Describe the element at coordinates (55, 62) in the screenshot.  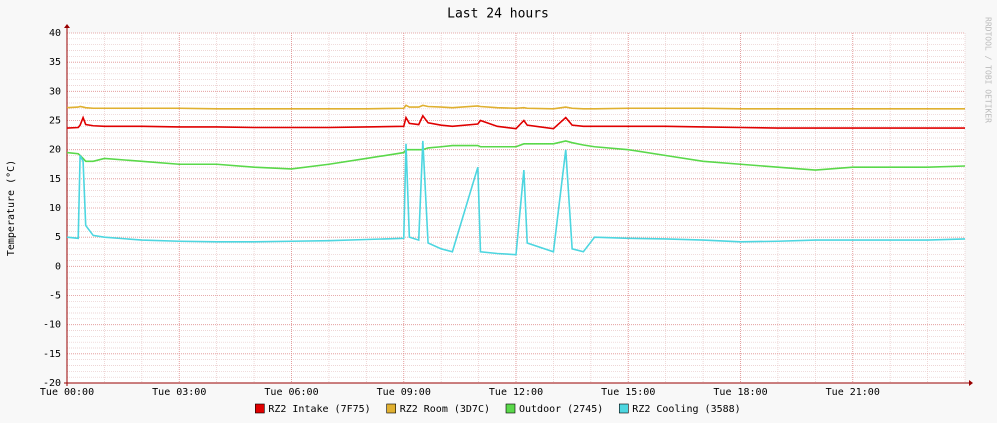
I see `y-tick-label: 35` at that location.